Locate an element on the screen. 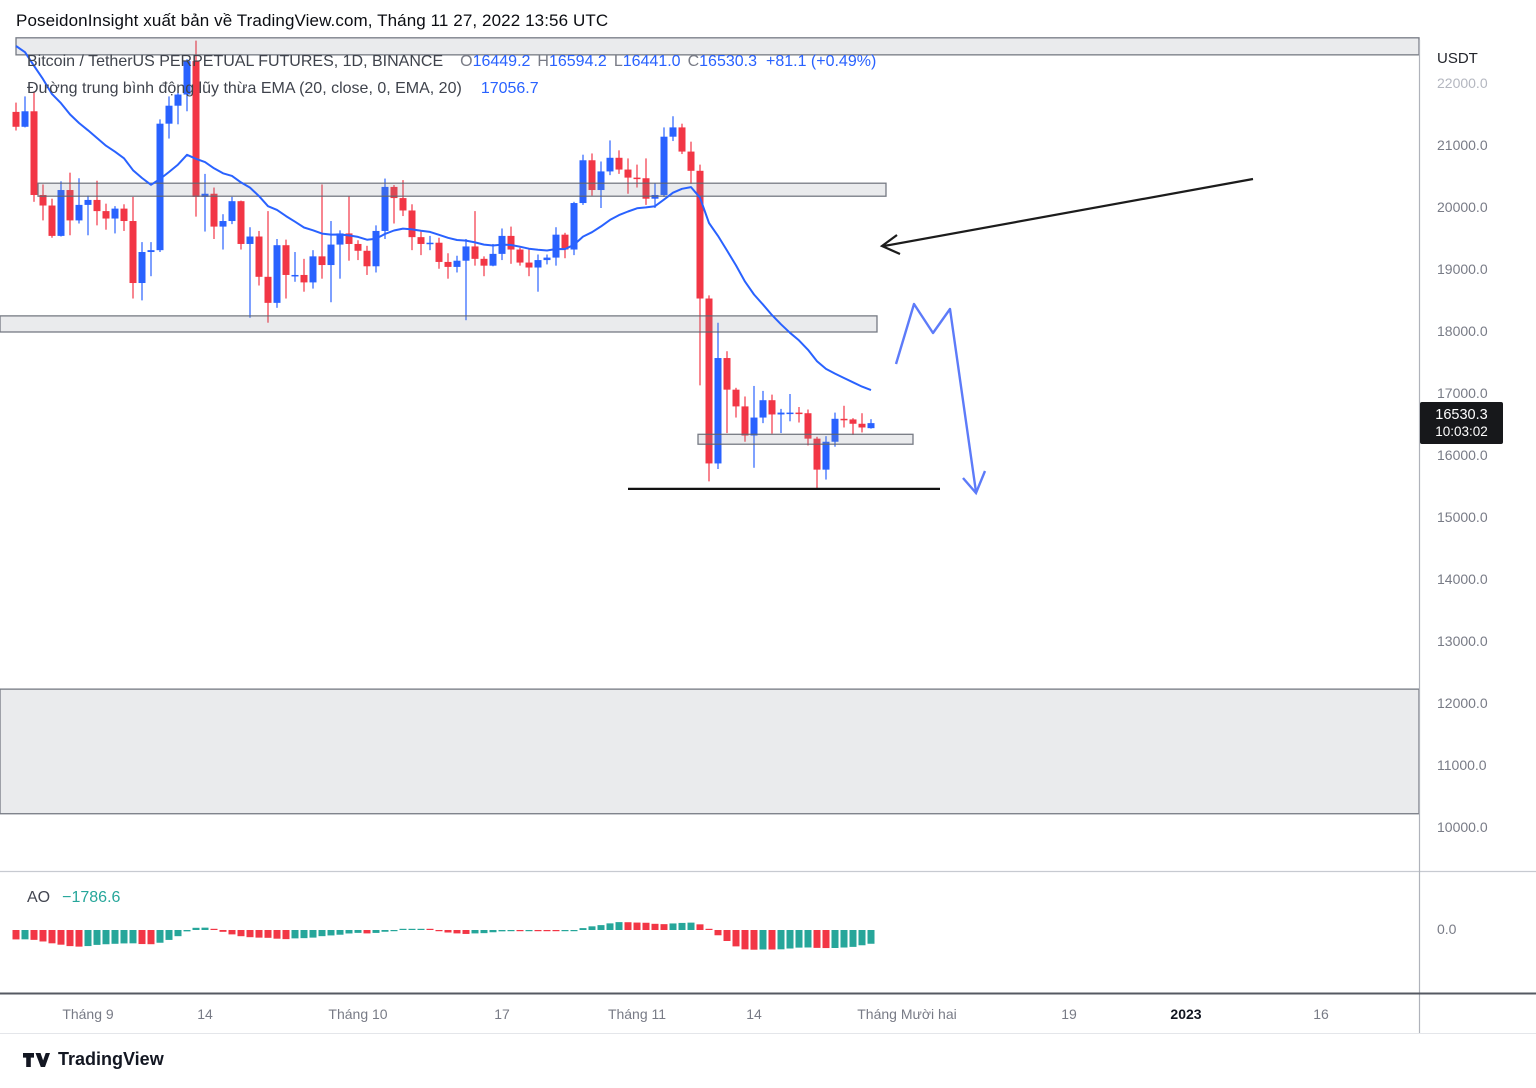  price-tick-label: 19000.0 is located at coordinates (1462, 269).